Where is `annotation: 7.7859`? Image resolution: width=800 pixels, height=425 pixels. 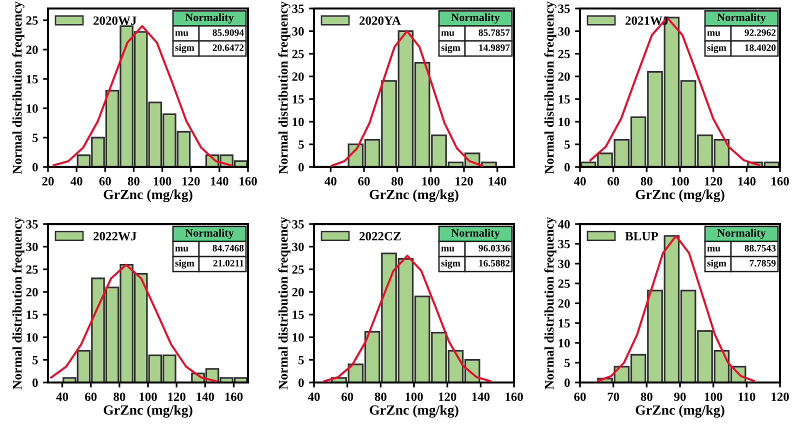 annotation: 7.7859 is located at coordinates (763, 263).